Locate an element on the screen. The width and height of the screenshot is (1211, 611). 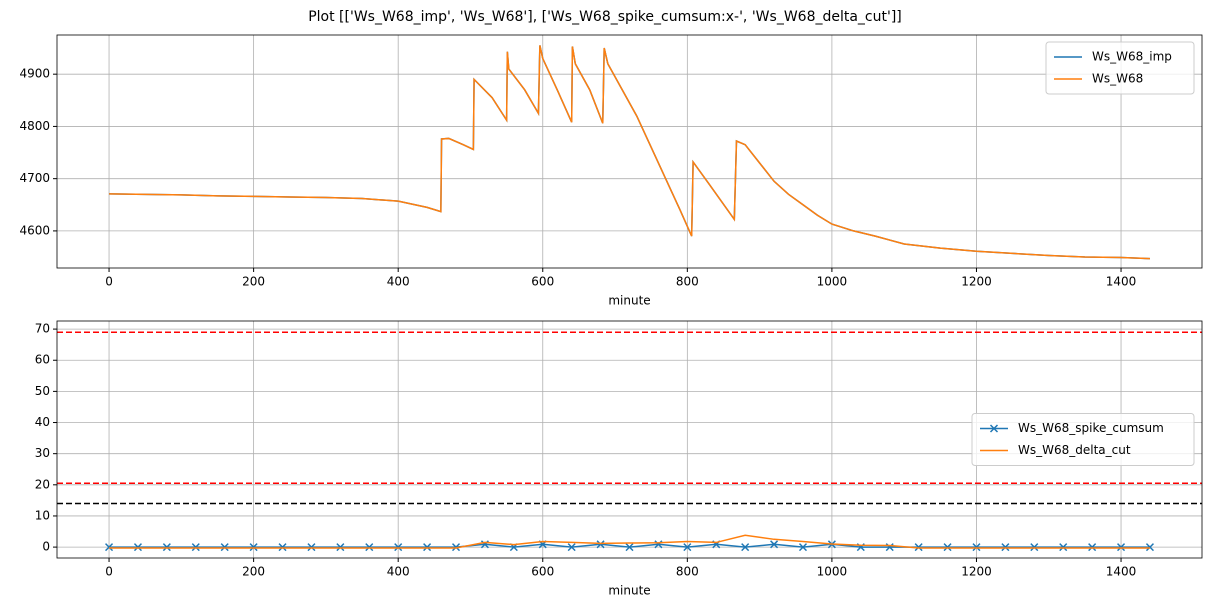
legend-marker is located at coordinates (994, 428).